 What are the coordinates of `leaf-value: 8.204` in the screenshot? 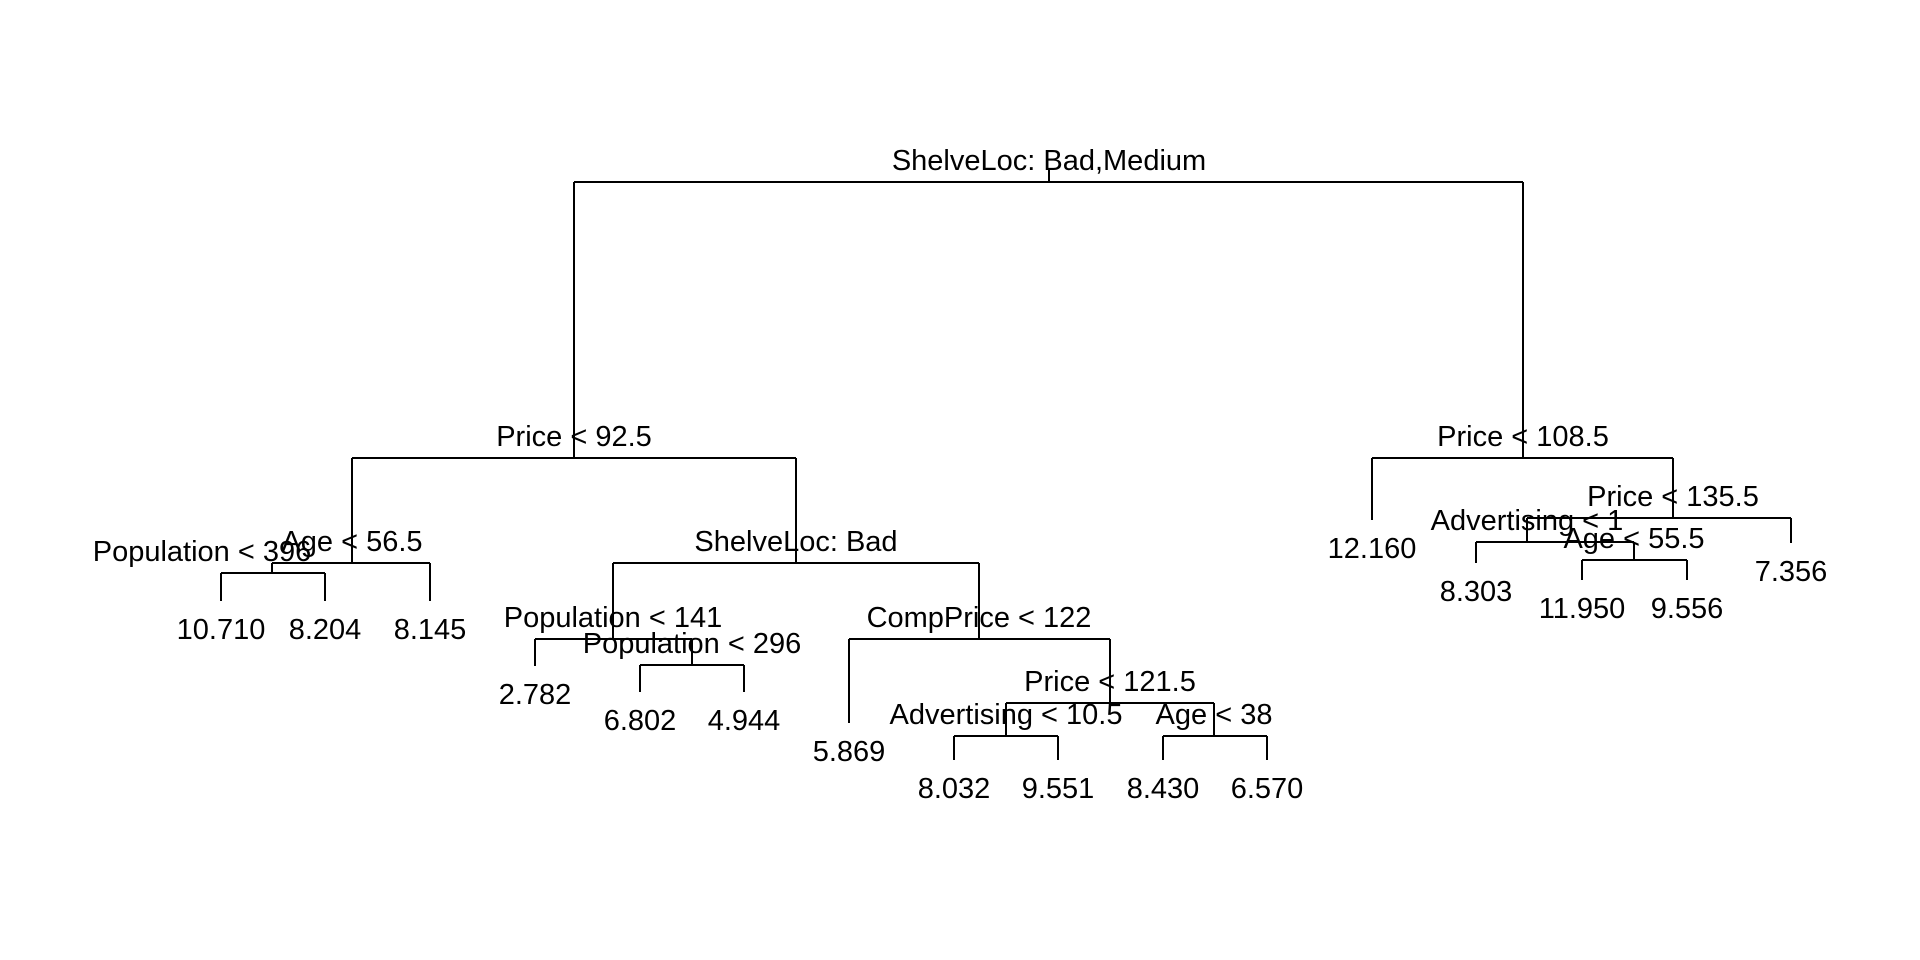 It's located at (325, 630).